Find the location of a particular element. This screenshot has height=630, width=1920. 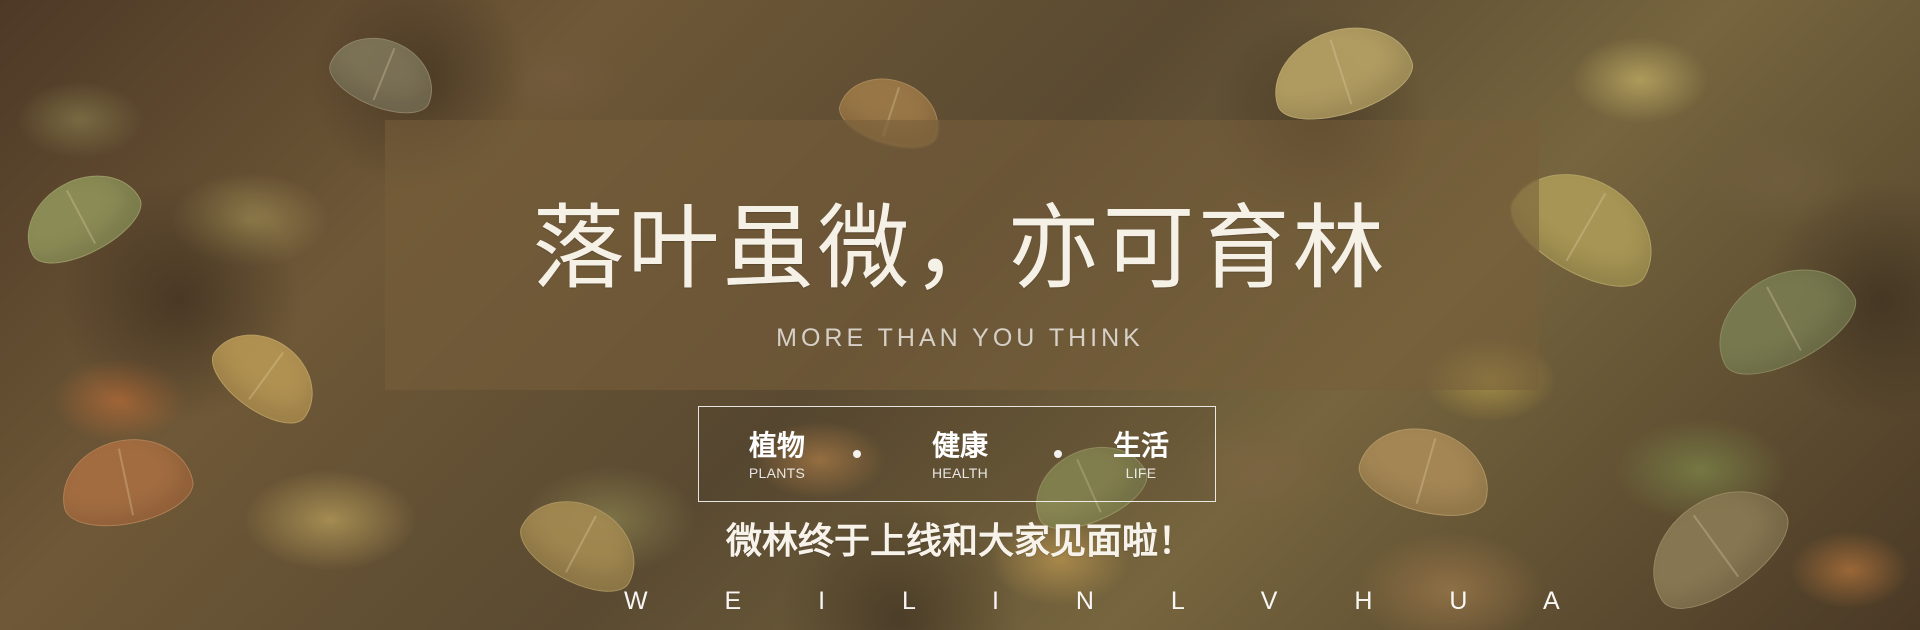

category-life-english: LIFE is located at coordinates (1141, 473).